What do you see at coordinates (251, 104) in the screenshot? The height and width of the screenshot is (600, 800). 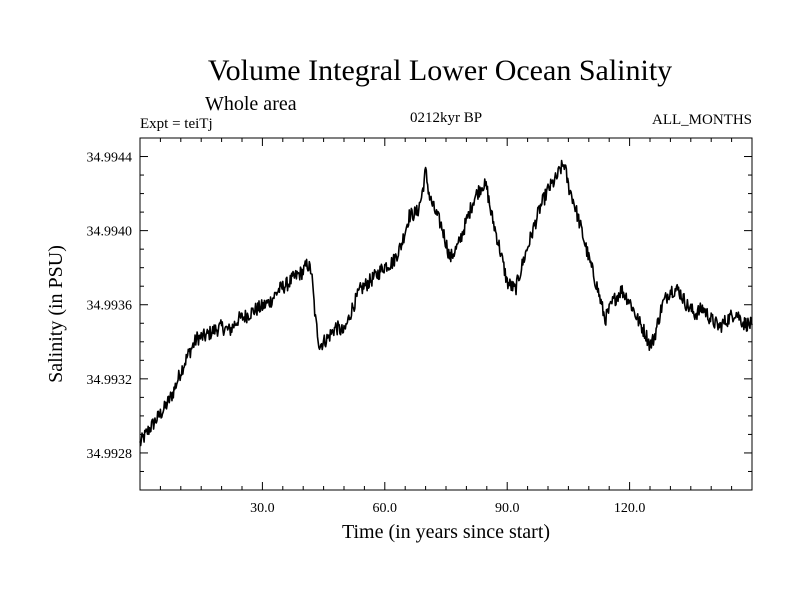 I see `chart-subtitle: Whole area` at bounding box center [251, 104].